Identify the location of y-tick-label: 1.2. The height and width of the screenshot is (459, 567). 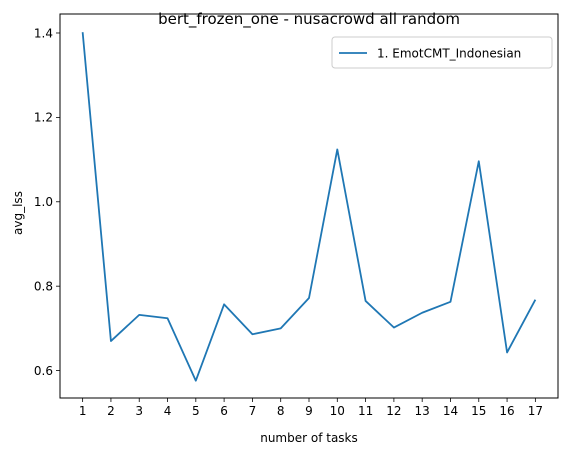
(43, 118).